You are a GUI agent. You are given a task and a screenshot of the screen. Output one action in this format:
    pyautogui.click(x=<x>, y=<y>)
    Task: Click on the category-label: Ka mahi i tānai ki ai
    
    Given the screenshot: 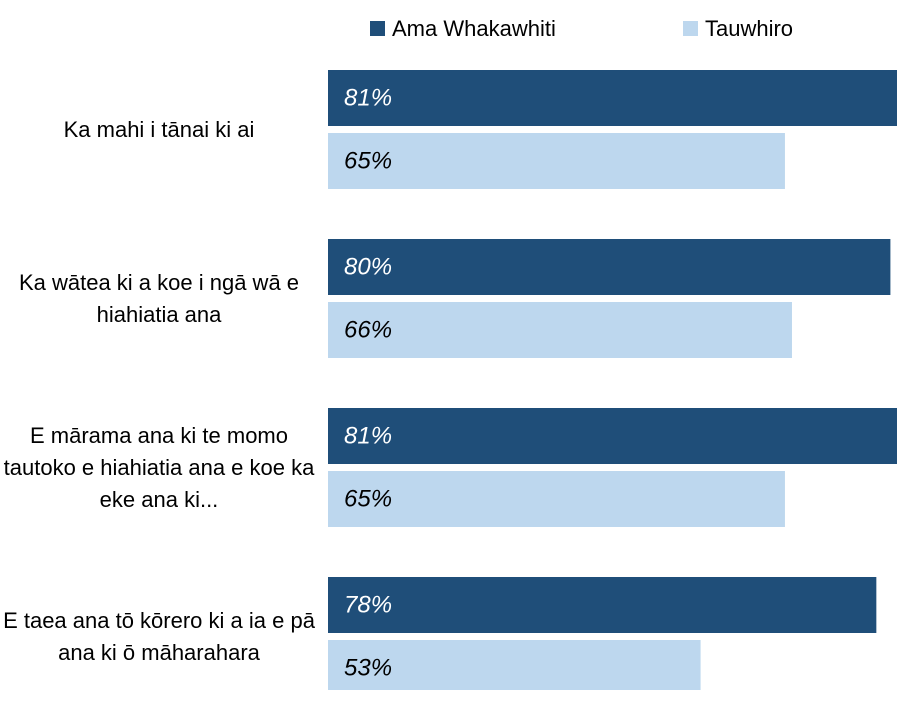 What is the action you would take?
    pyautogui.click(x=159, y=129)
    